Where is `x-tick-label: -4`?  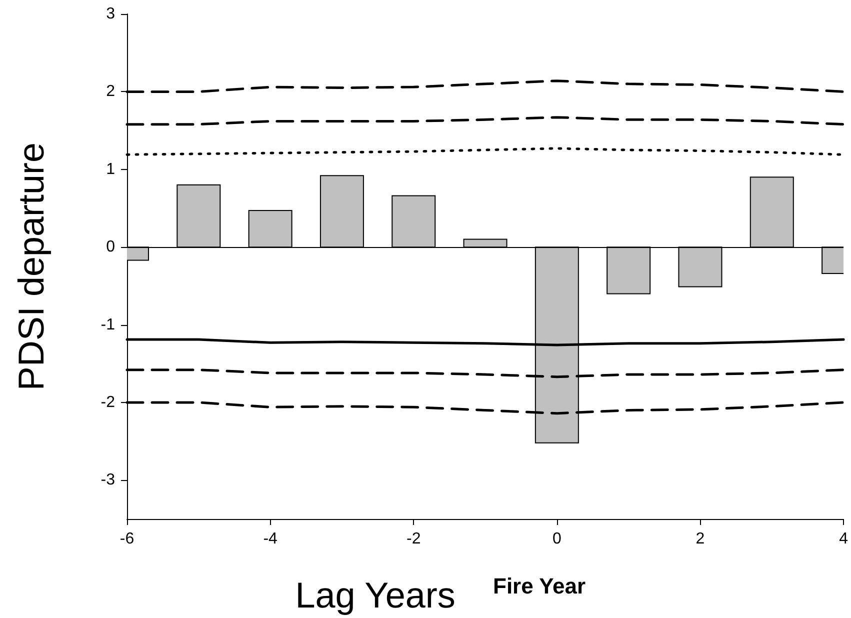
x-tick-label: -4 is located at coordinates (270, 539).